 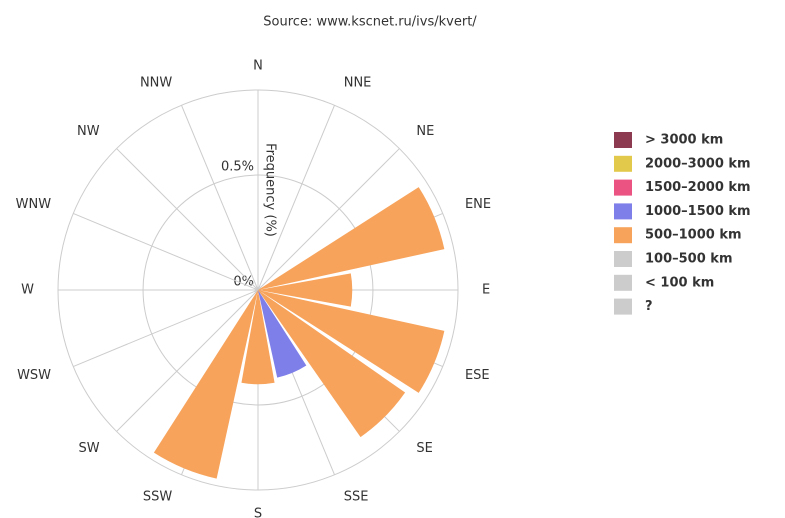 I want to click on category-label: SSW, so click(x=158, y=496).